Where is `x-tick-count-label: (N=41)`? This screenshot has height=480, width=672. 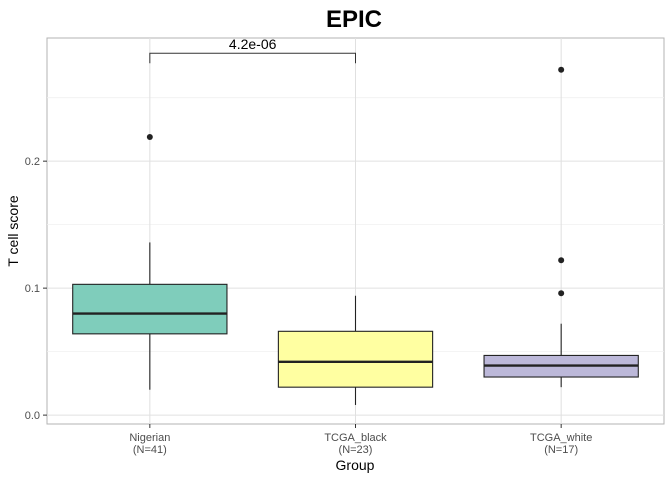 x-tick-count-label: (N=41) is located at coordinates (150, 450).